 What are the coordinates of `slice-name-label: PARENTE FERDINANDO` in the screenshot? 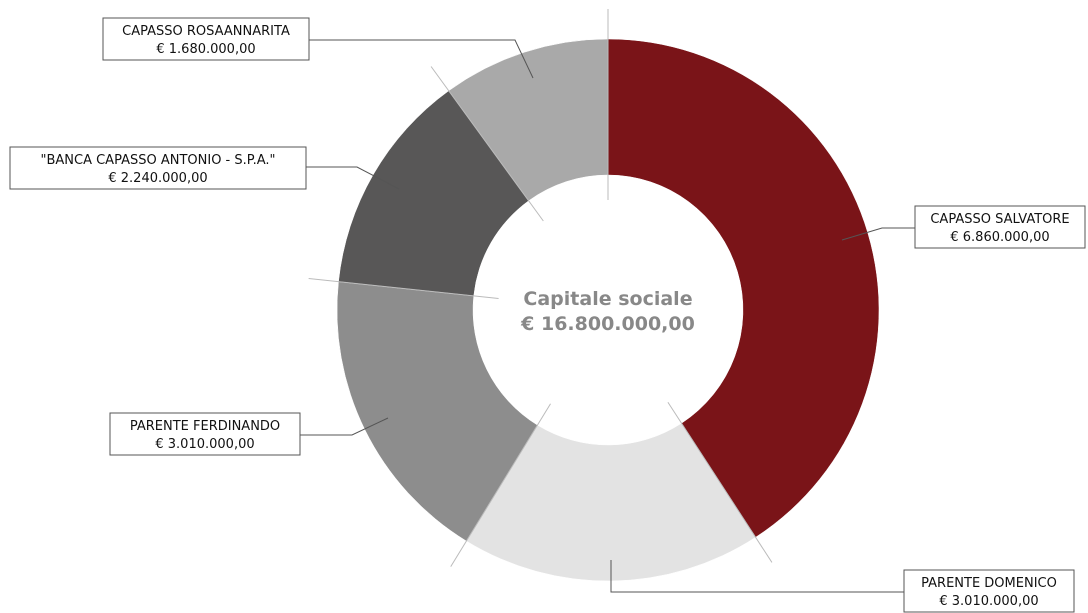 It's located at (205, 426).